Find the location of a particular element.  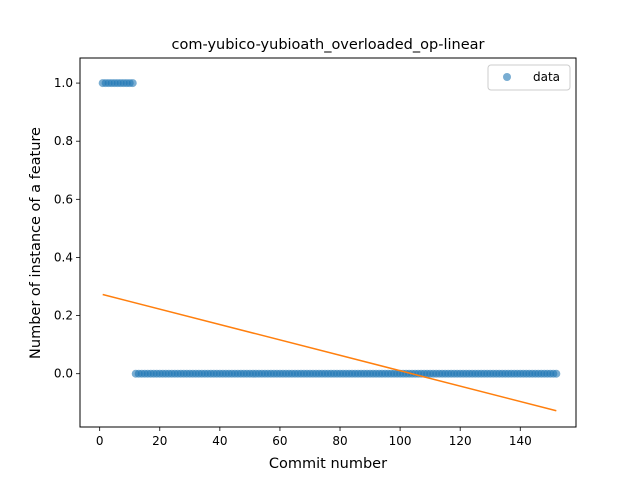

y-tick-label: 0.4 is located at coordinates (63, 257).